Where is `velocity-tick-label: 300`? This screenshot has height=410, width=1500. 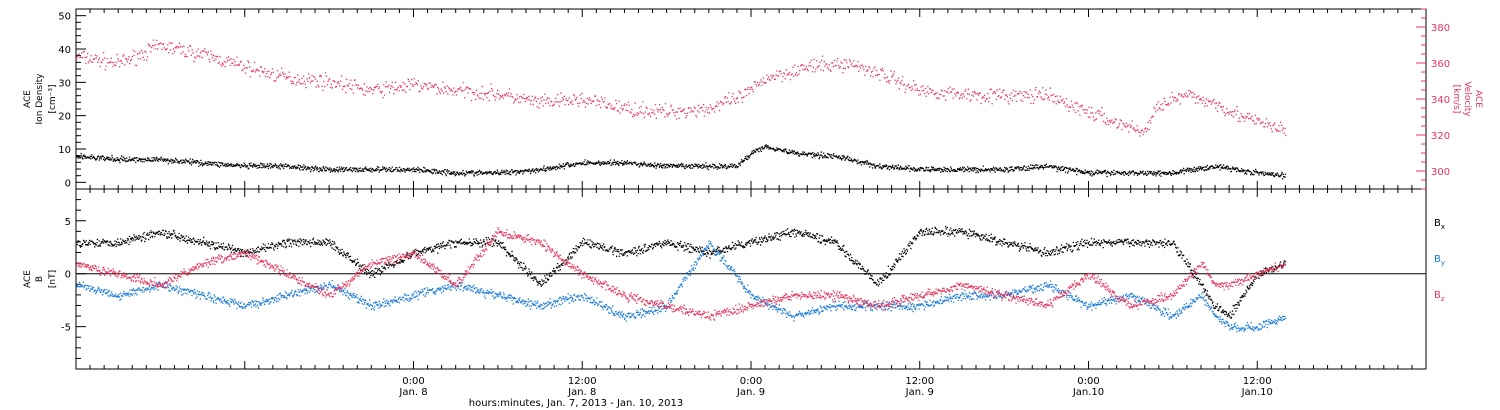 velocity-tick-label: 300 is located at coordinates (1440, 172).